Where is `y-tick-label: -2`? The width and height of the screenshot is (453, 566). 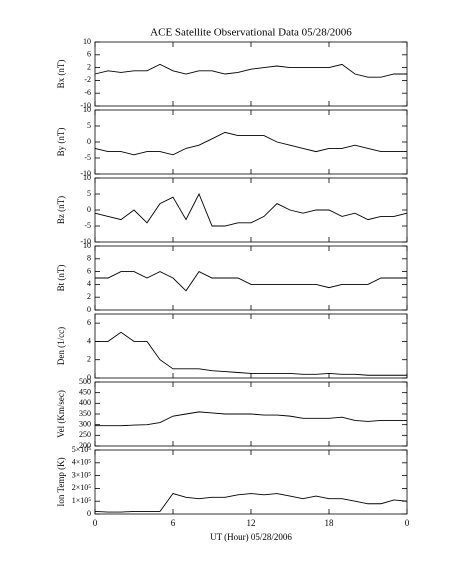 y-tick-label: -2 is located at coordinates (87, 79).